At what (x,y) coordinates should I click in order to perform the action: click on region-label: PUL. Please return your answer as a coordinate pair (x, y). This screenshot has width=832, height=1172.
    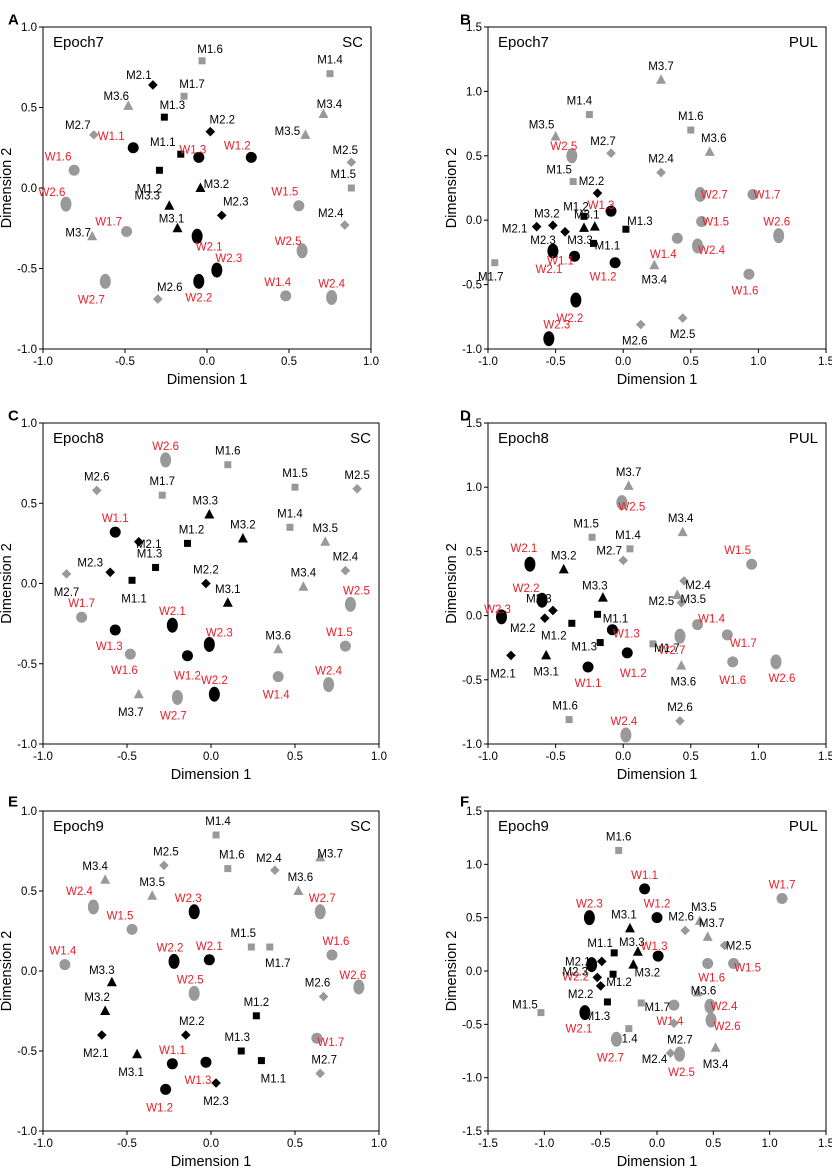
    Looking at the image, I should click on (803, 826).